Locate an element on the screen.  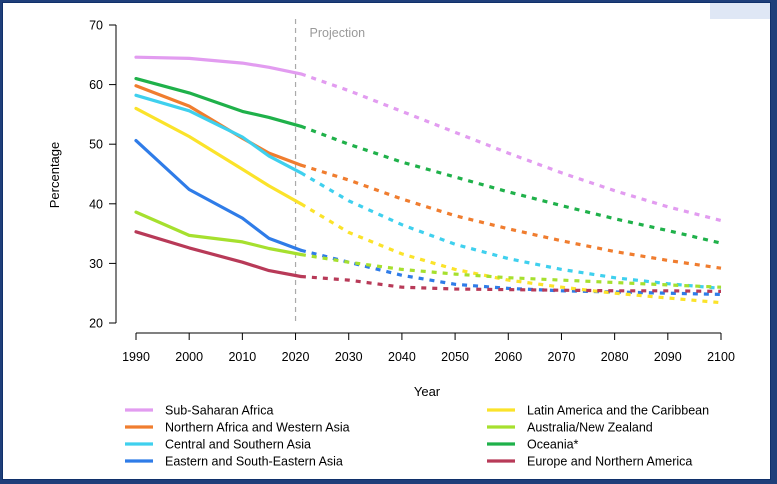
y-tick-label: 20 is located at coordinates (96, 324).